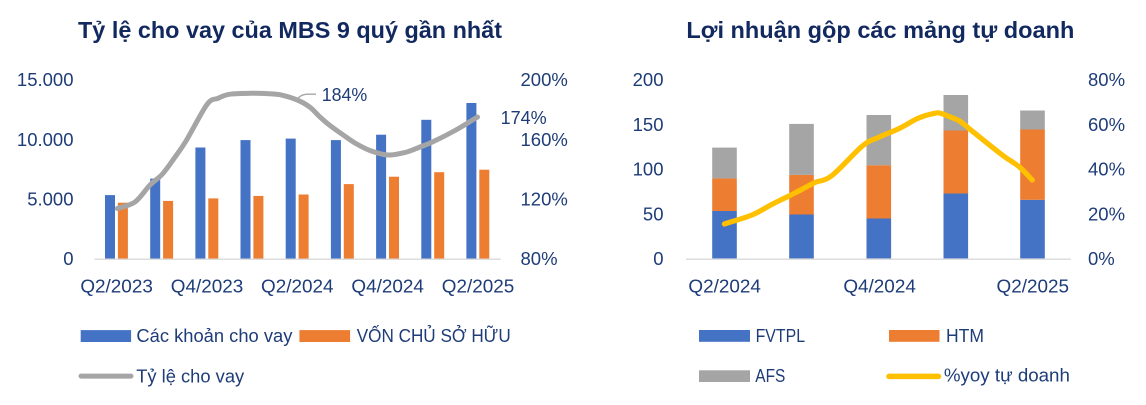  I want to click on svg-text: 100, so click(648, 169).